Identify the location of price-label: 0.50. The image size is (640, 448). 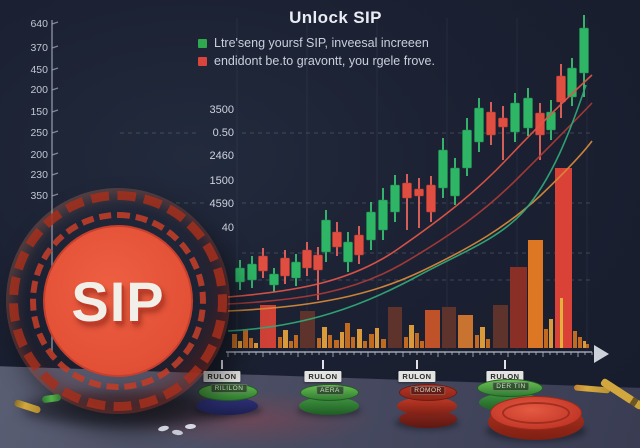
(223, 133).